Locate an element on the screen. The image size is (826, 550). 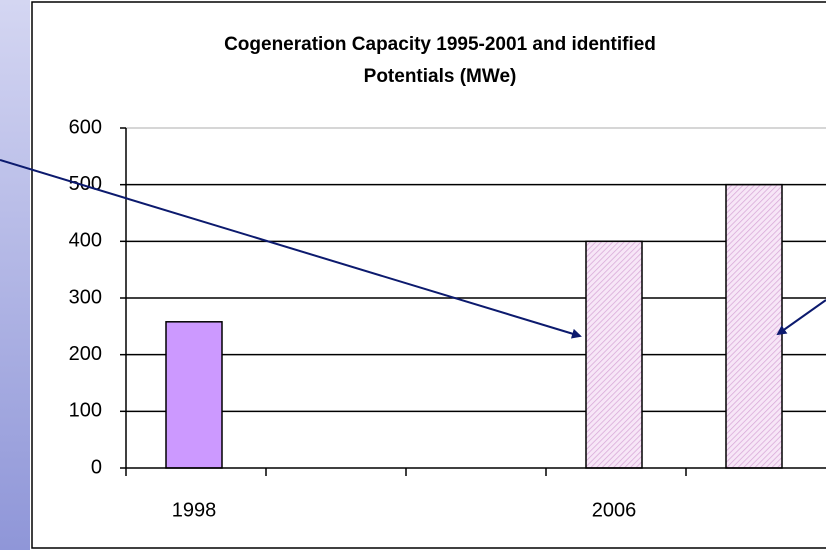
chart-title: Potentials (MWe) is located at coordinates (440, 76).